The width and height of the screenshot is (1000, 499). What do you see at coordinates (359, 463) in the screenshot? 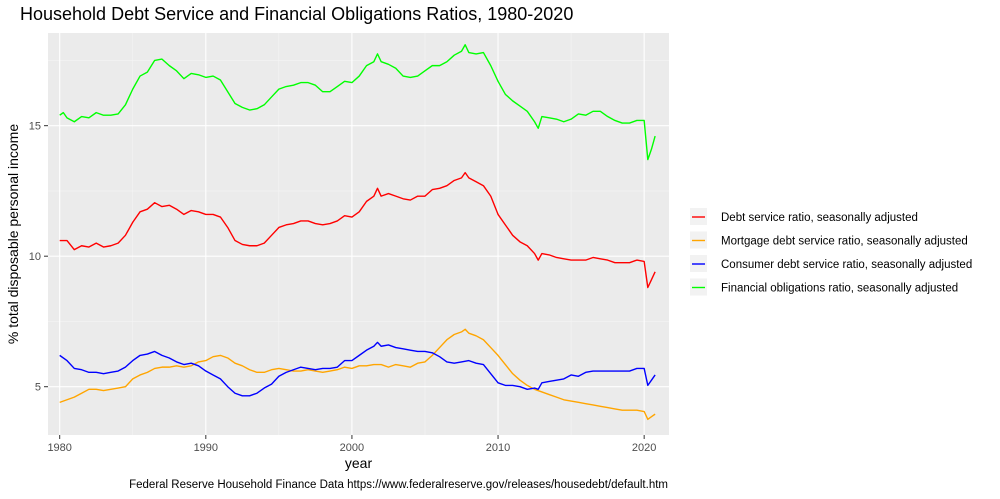
I see `x-axis-title: year` at bounding box center [359, 463].